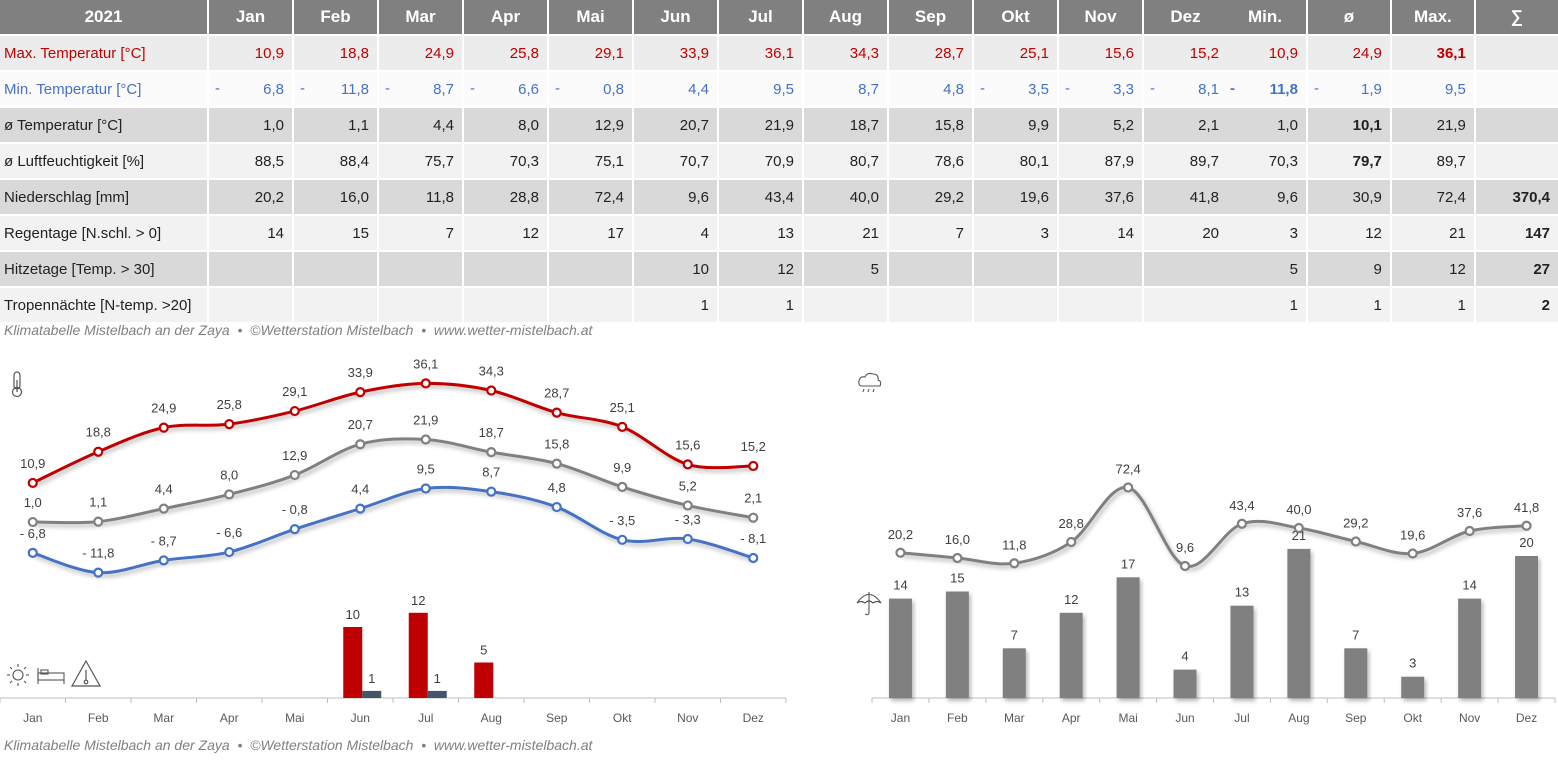  I want to click on cell-value: 75,1, so click(609, 161).